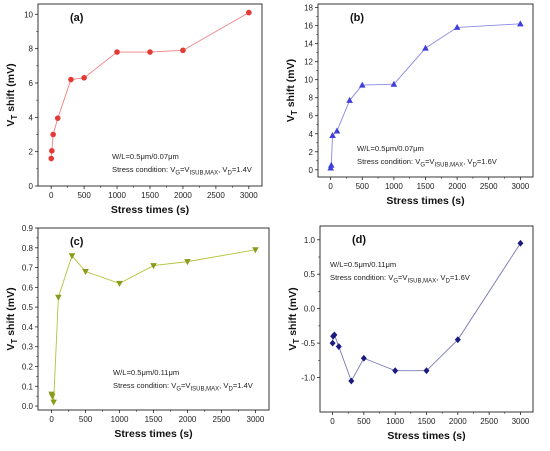 The image size is (550, 451). Describe the element at coordinates (28, 327) in the screenshot. I see `y-tick-label: 0.4` at that location.